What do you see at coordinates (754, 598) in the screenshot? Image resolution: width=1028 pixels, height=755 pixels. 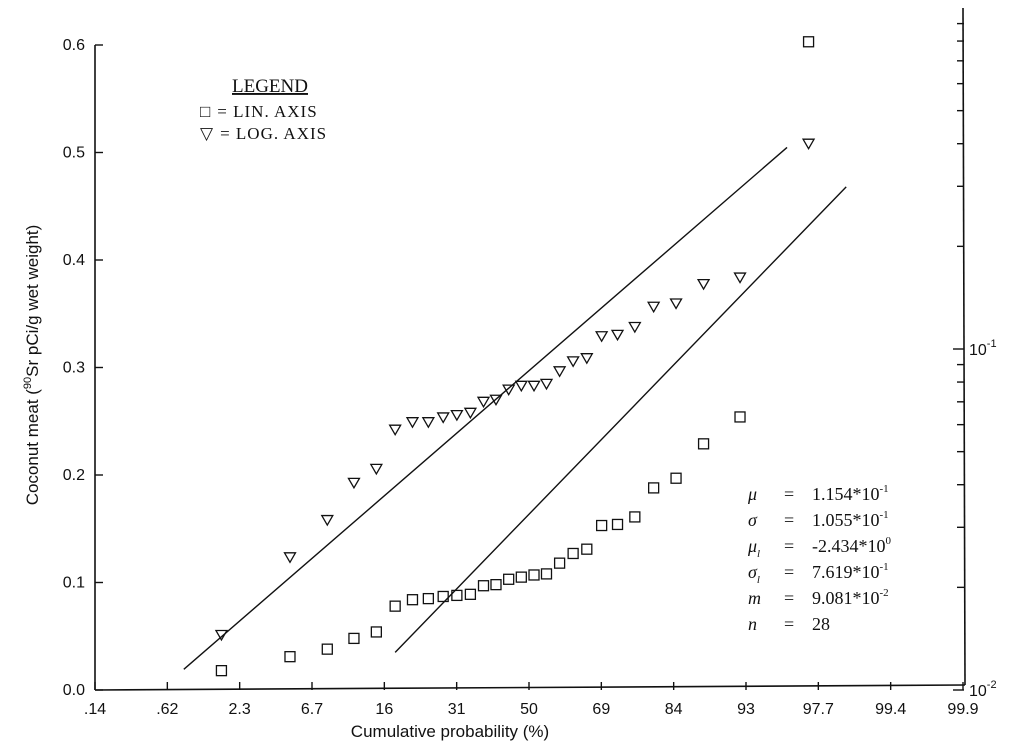 I see `stat-symbol: m` at bounding box center [754, 598].